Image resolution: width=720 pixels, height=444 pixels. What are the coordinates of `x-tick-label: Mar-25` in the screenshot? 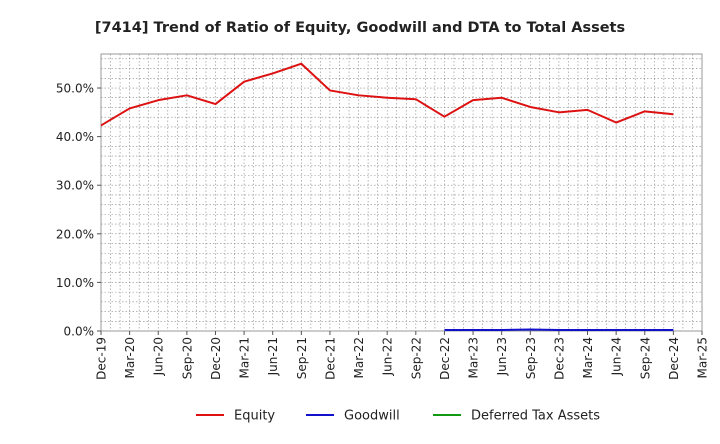 It's located at (703, 357).